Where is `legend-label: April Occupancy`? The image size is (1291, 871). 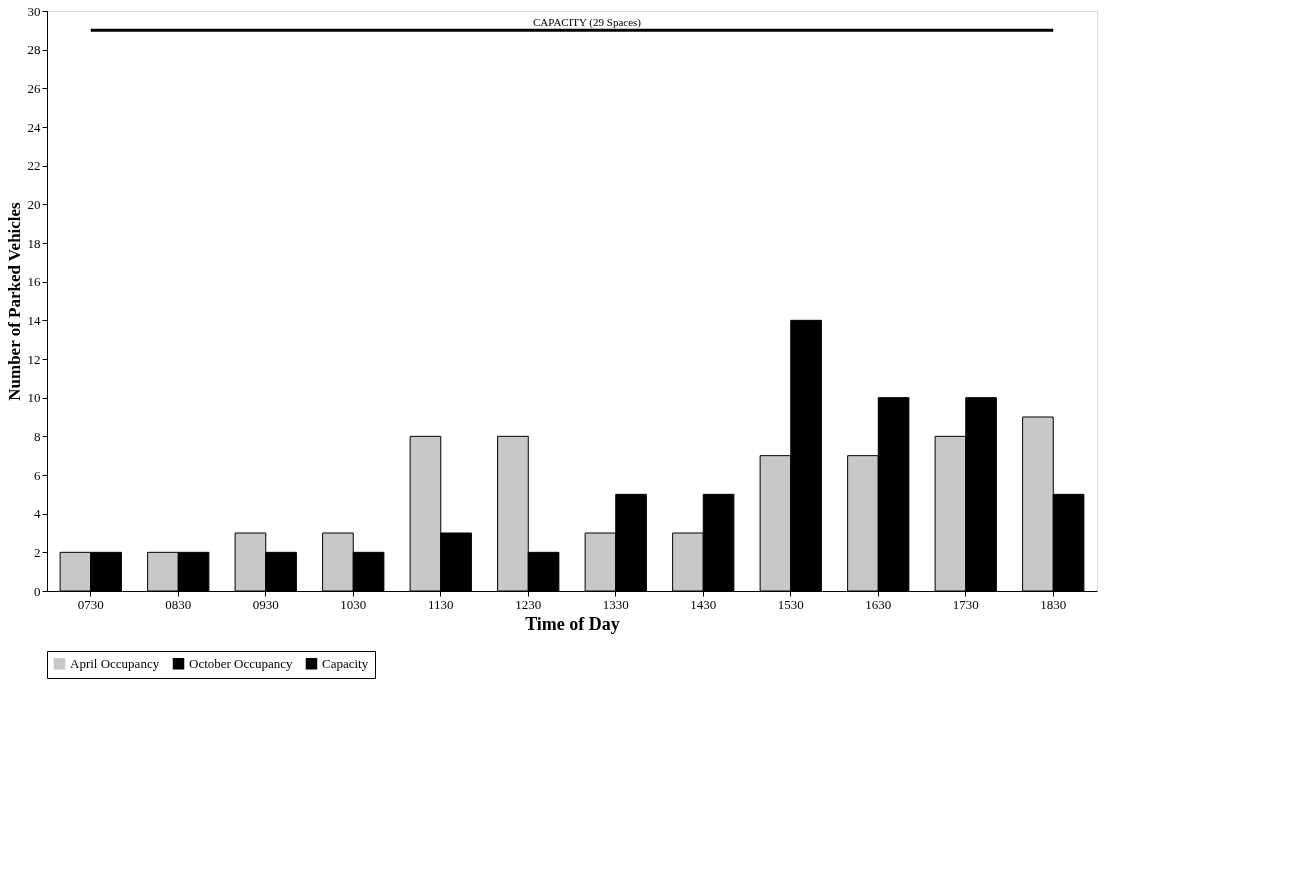
legend-label: April Occupancy is located at coordinates (115, 663).